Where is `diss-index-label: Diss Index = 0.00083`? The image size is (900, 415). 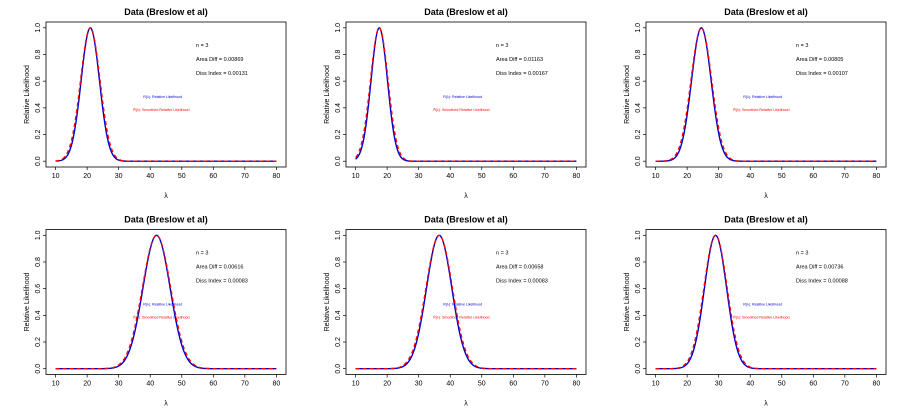
diss-index-label: Diss Index = 0.00083 is located at coordinates (522, 282).